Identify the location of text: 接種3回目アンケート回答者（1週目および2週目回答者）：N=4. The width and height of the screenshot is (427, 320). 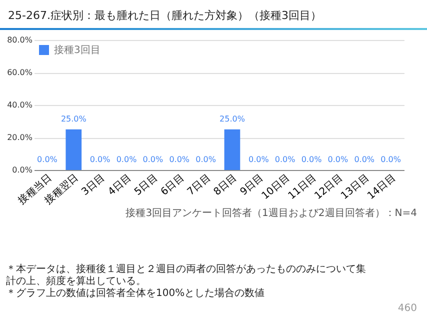
(271, 213).